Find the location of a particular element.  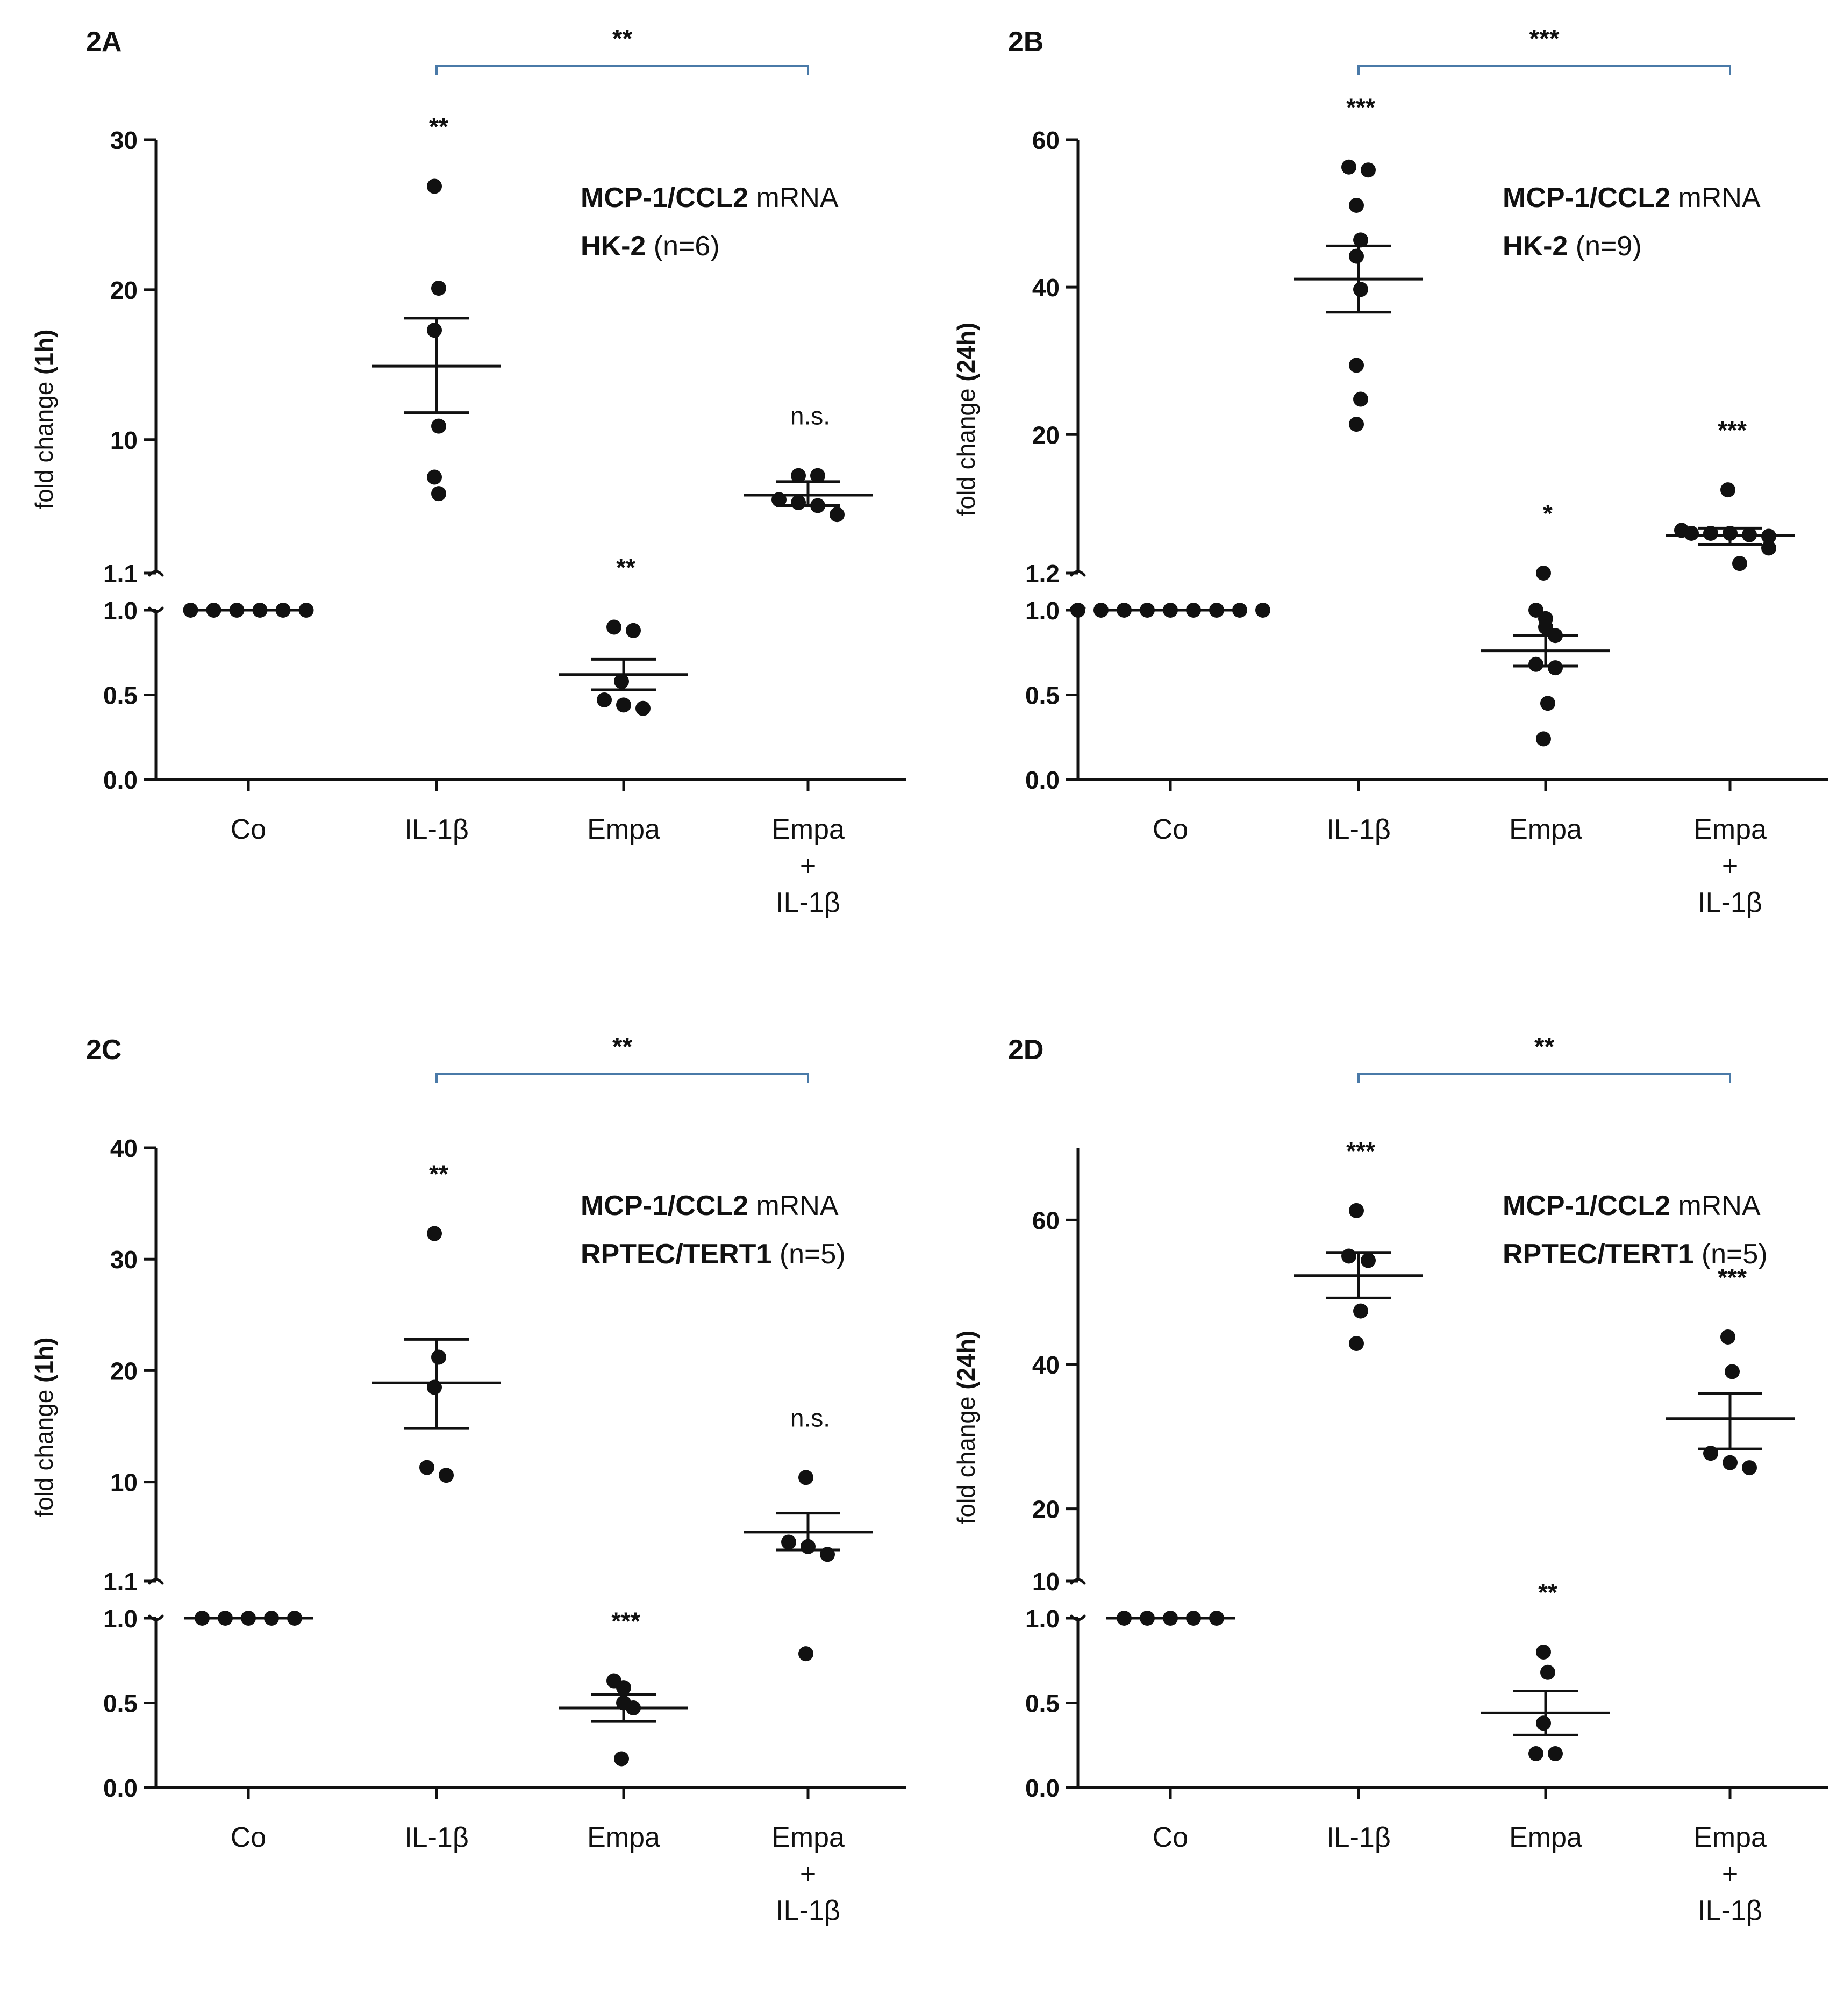

legend-line-1: MCP-1/CCL2 mRNA is located at coordinates (710, 1205).